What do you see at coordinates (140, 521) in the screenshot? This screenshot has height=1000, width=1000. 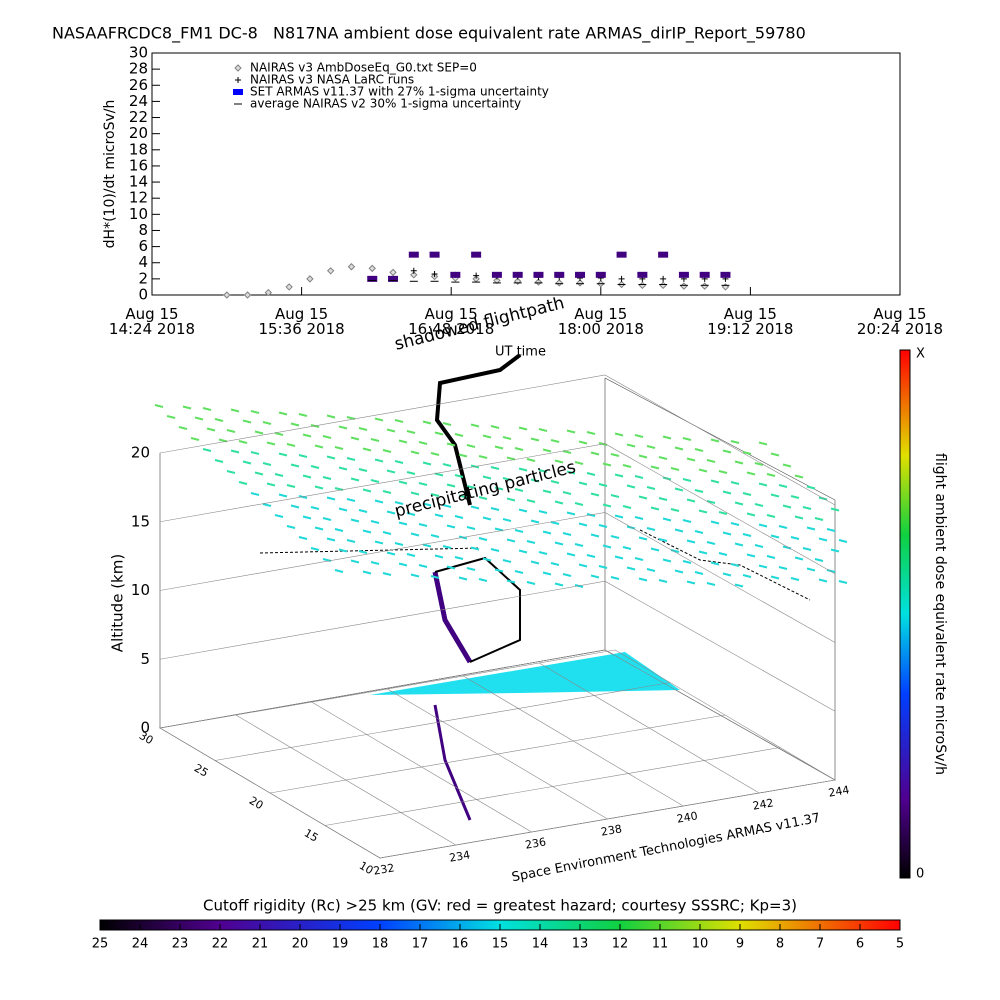 I see `alt-tick-label: 15` at bounding box center [140, 521].